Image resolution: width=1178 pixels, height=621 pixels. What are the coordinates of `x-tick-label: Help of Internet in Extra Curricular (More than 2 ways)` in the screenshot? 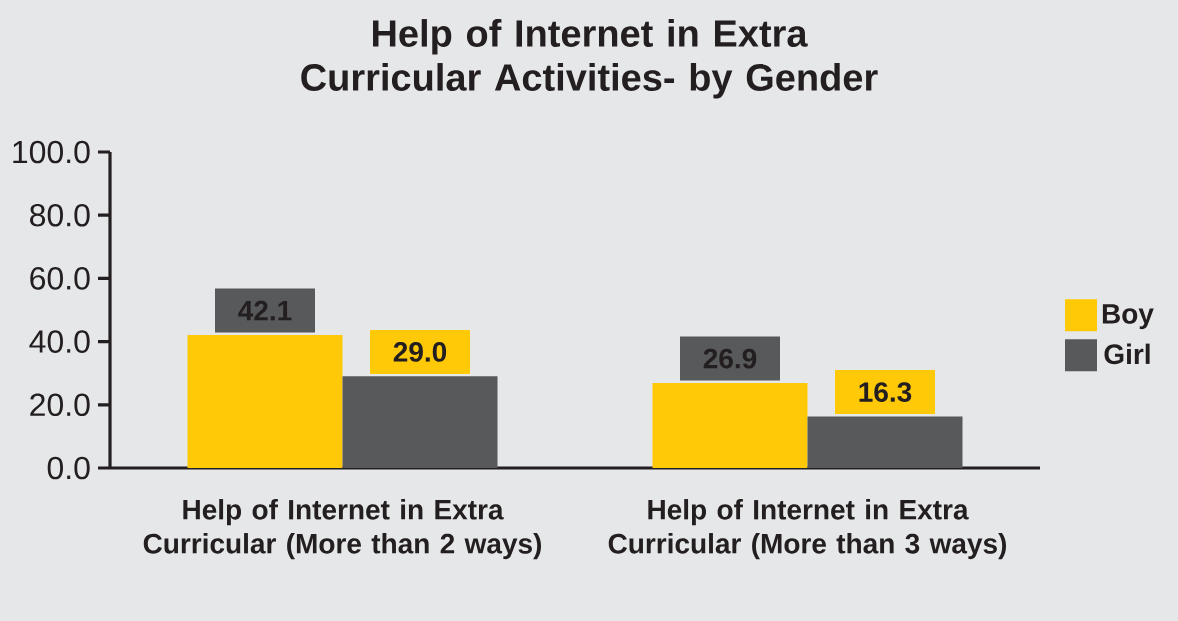 It's located at (342, 529).